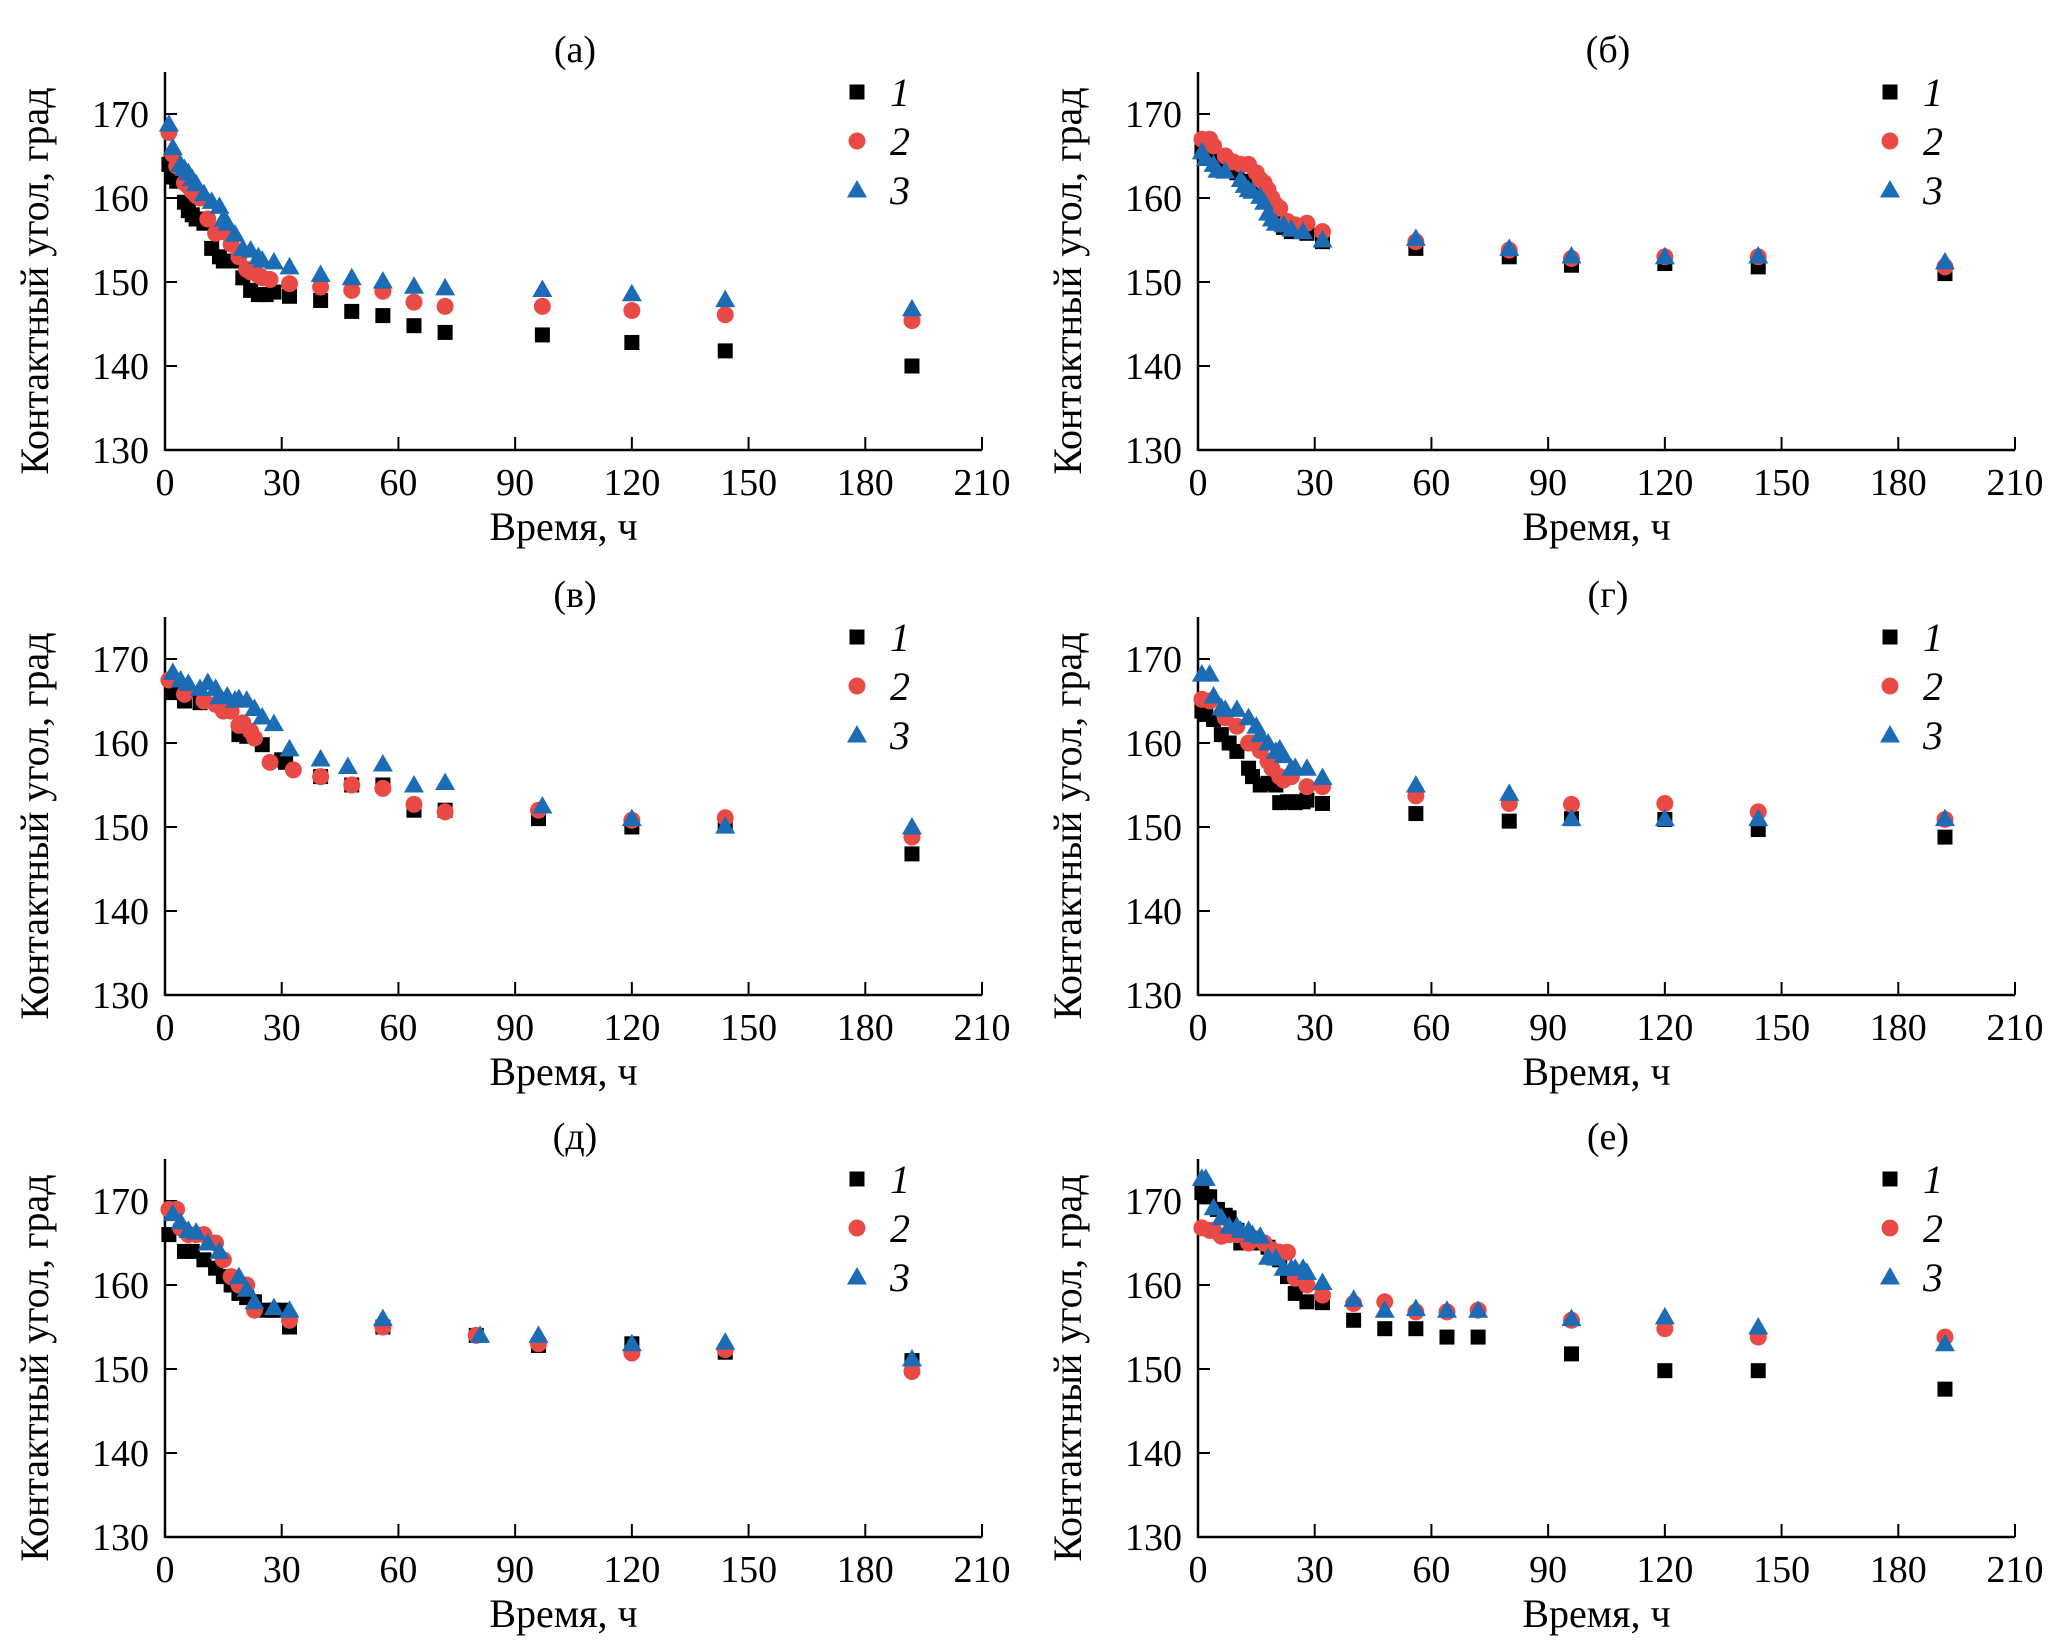  What do you see at coordinates (1198, 1570) in the screenshot?
I see `x-tick-label: 0` at bounding box center [1198, 1570].